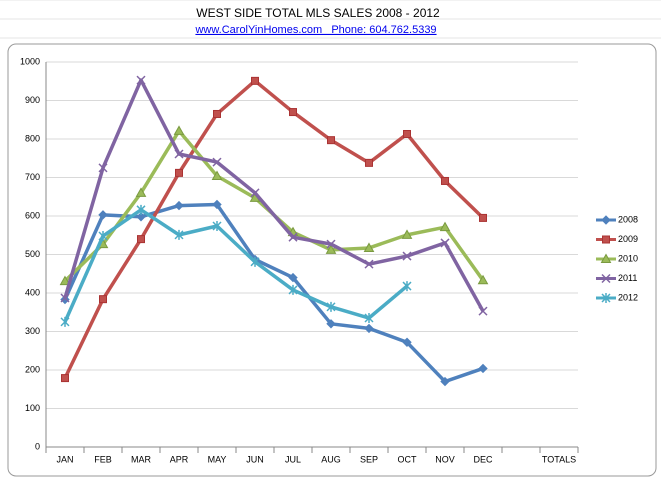 This screenshot has height=484, width=661. What do you see at coordinates (628, 219) in the screenshot?
I see `legend-label: 2008` at bounding box center [628, 219].